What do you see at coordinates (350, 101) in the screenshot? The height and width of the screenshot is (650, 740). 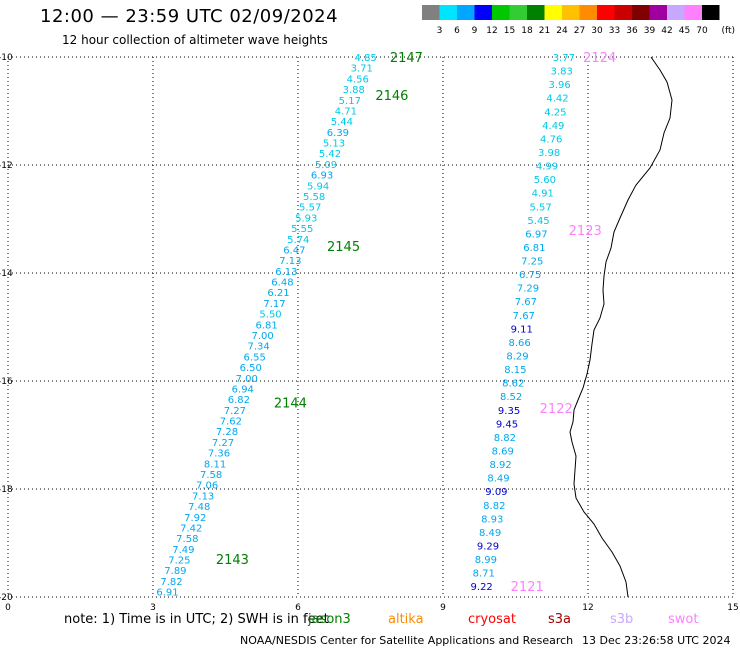 I see `wave-height-value: 5.17` at bounding box center [350, 101].